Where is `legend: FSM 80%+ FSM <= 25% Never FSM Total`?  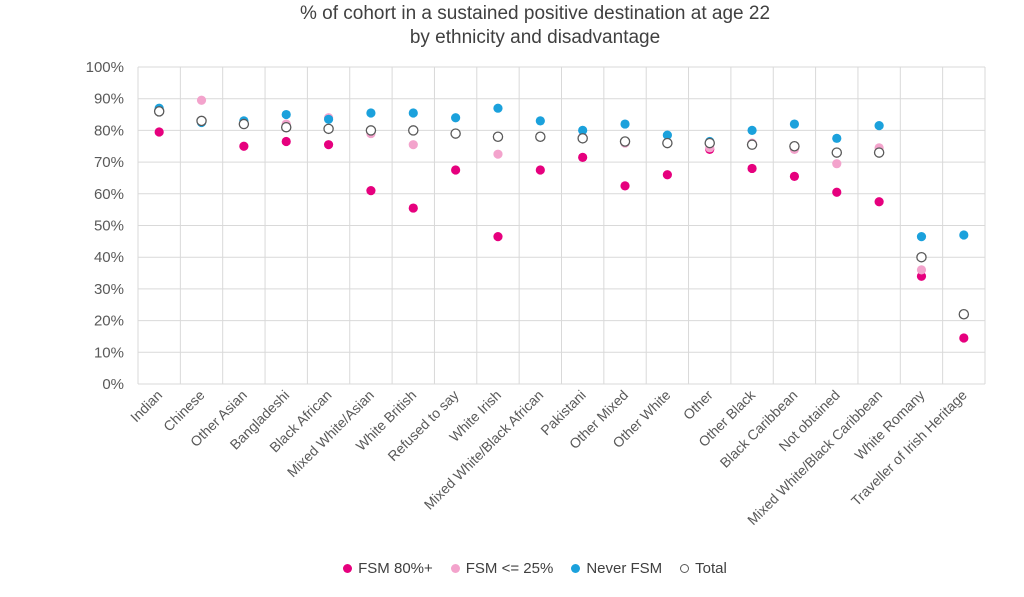
legend: FSM 80%+ FSM <= 25% Never FSM Total is located at coordinates (512, 568).